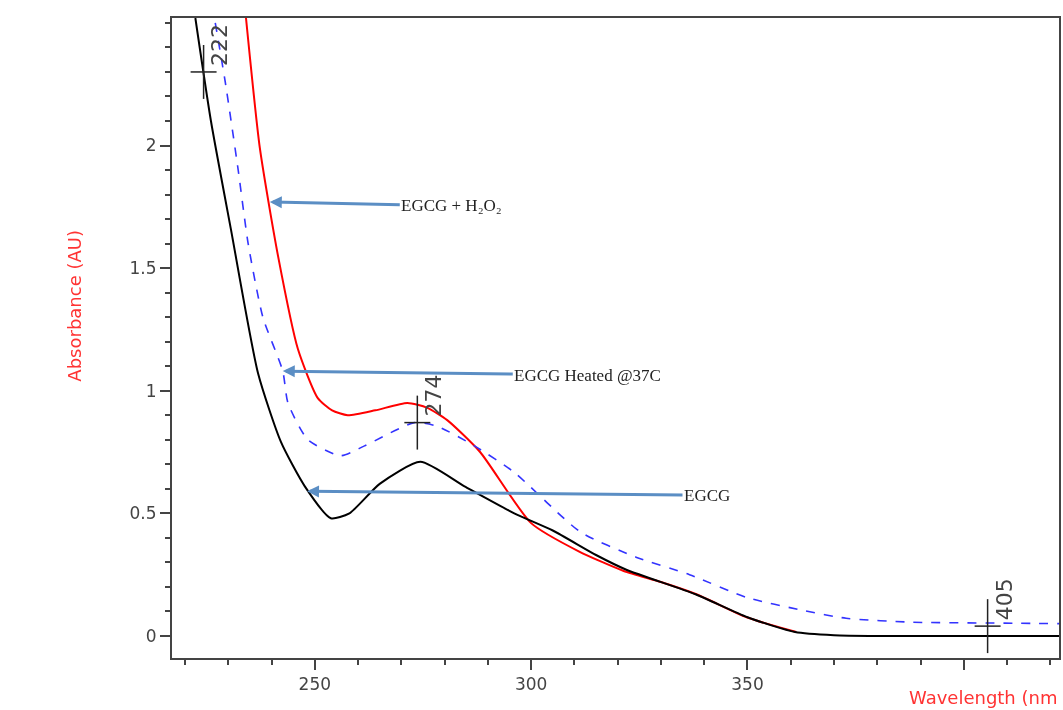  What do you see at coordinates (143, 268) in the screenshot?
I see `y-tick-label: 1.5` at bounding box center [143, 268].